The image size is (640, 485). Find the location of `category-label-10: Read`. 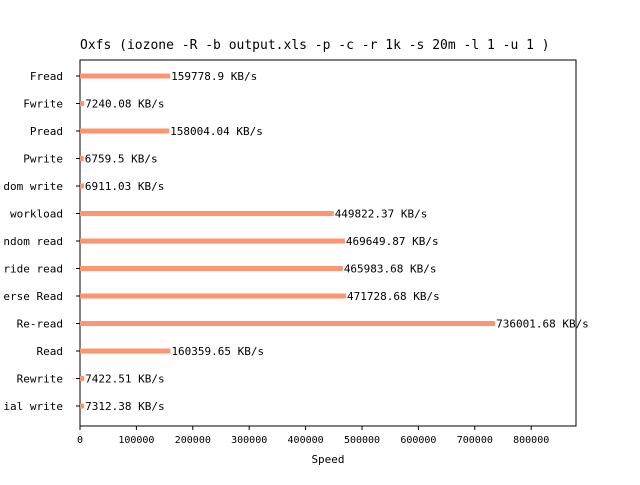

category-label-10: Read is located at coordinates (50, 351).